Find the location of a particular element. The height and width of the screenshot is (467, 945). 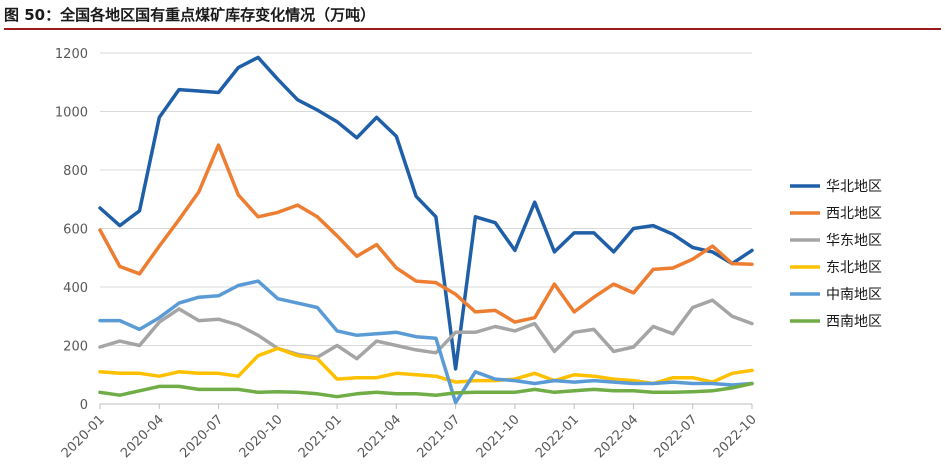

figure-title: 图 50：全国各地区国有重点煤矿库存变化情况（万吨） is located at coordinates (472, 16).